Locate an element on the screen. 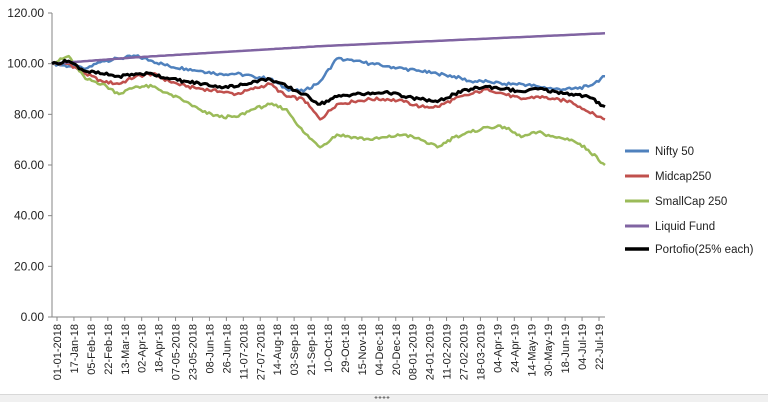 The height and width of the screenshot is (402, 768). legend-label: SmallCap 250 is located at coordinates (691, 202).